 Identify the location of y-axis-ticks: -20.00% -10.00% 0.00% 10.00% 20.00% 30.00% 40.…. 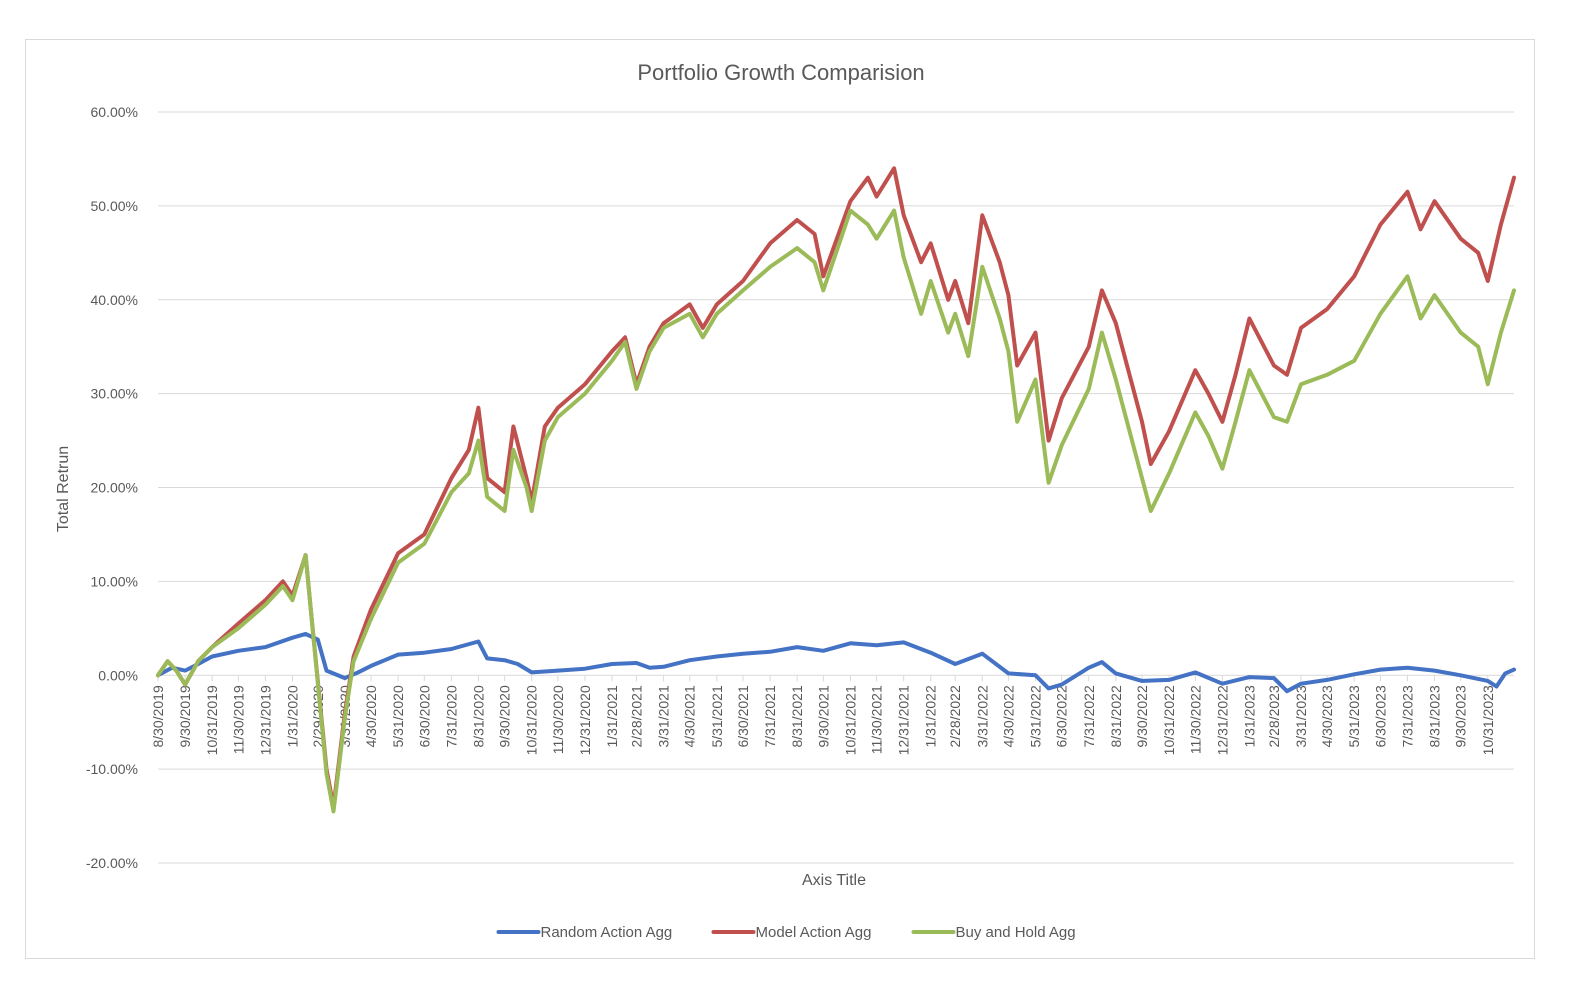
(112, 487).